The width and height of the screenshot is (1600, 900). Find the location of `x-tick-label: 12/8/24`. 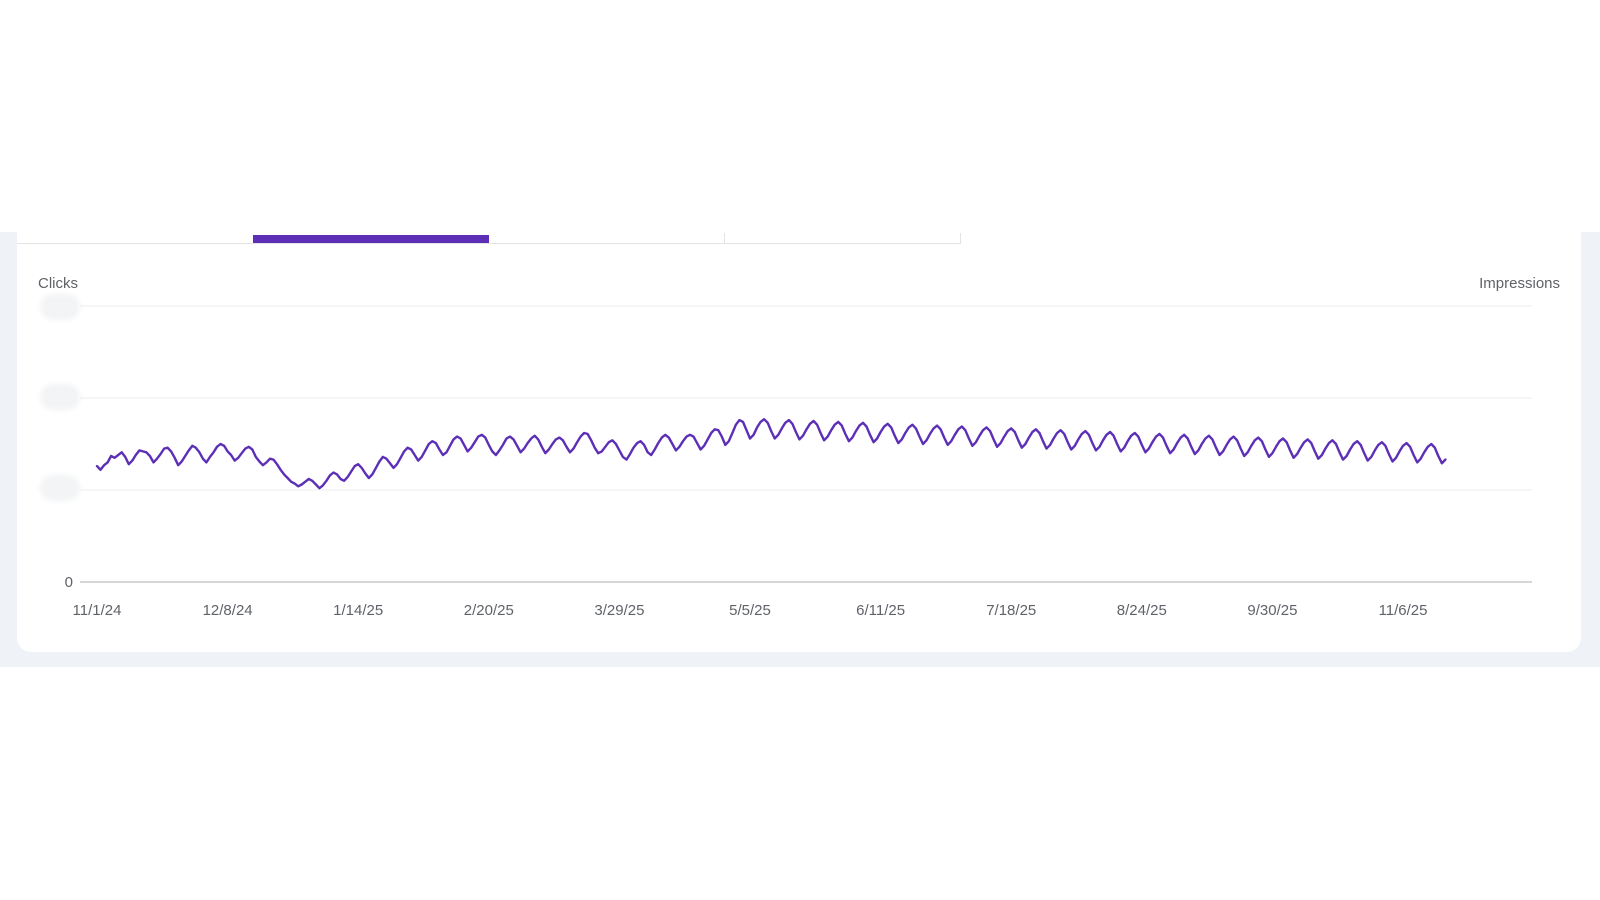

x-tick-label: 12/8/24 is located at coordinates (228, 610).